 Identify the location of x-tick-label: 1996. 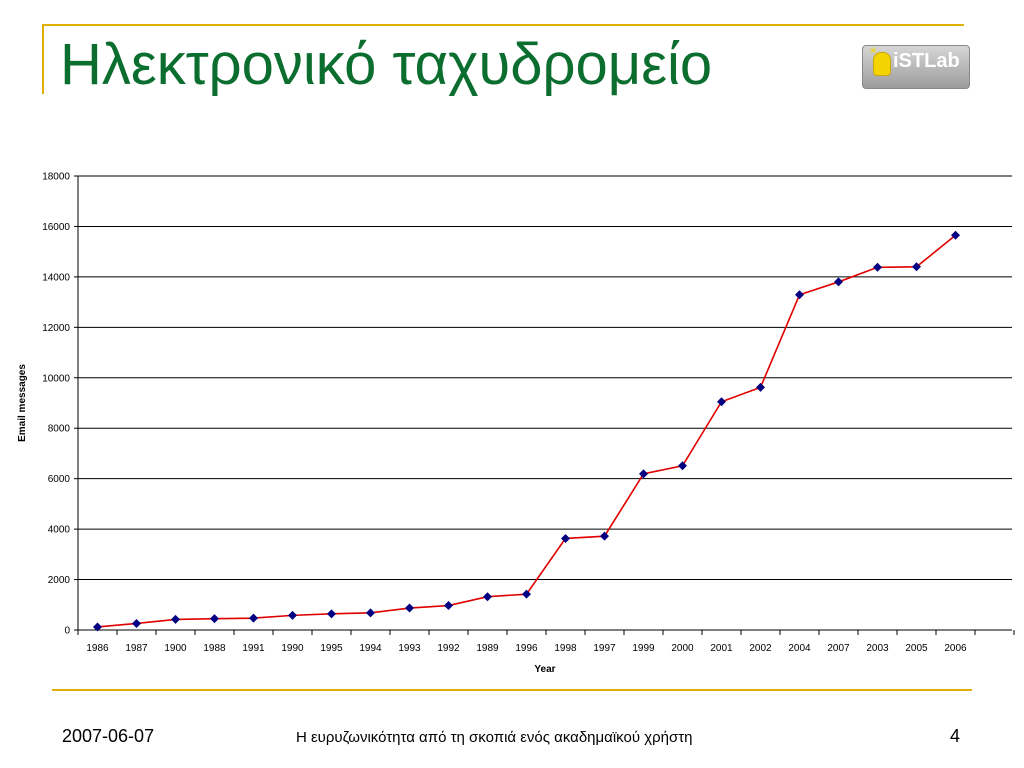
(526, 648).